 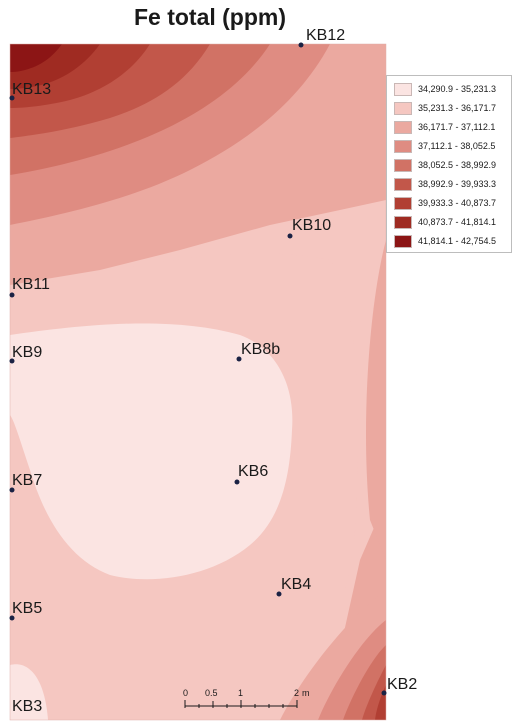 I want to click on label-kb2: KB2, so click(x=402, y=684).